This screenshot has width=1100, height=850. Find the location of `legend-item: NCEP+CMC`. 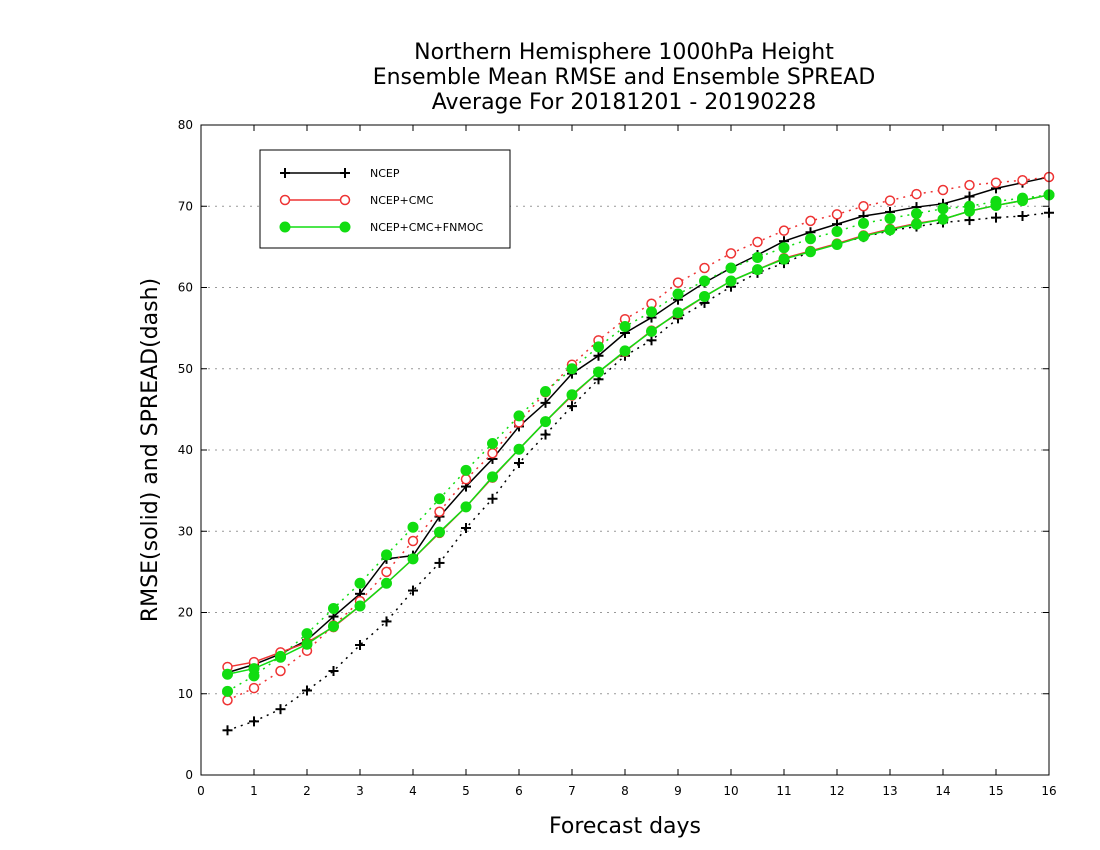

legend-item: NCEP+CMC is located at coordinates (356, 200).